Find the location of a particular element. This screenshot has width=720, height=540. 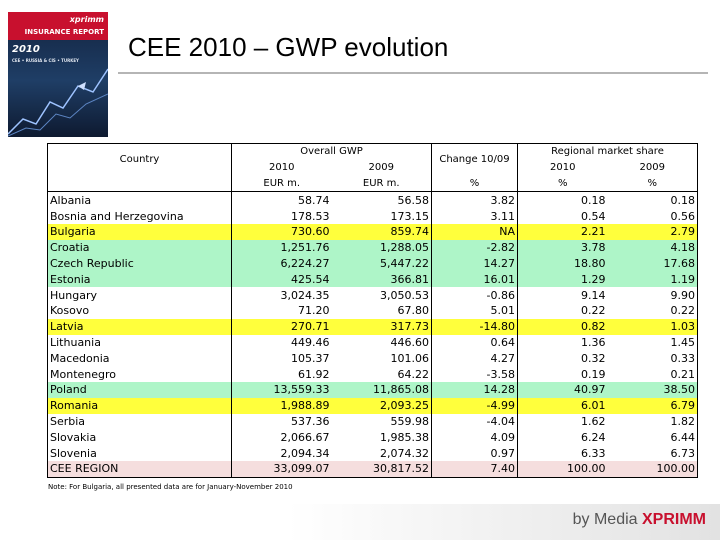

cell-gwp-2009: 2,074.32 is located at coordinates (381, 453).